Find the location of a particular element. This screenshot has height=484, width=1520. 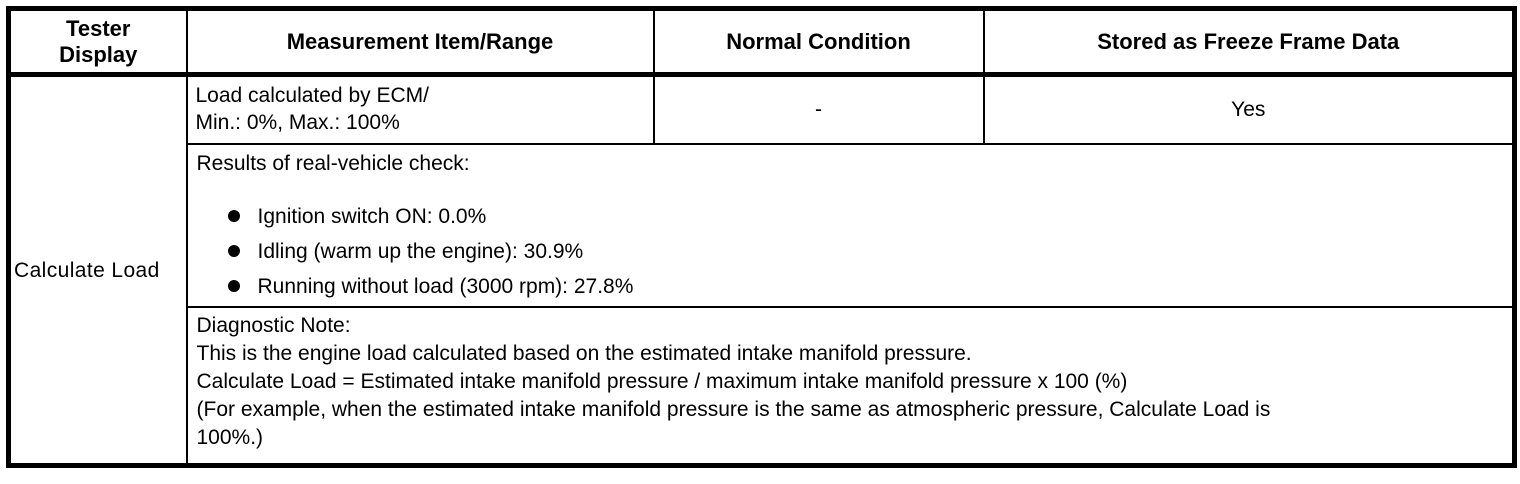

col-header-measurement-item-range: Measurement Item/Range is located at coordinates (420, 42).